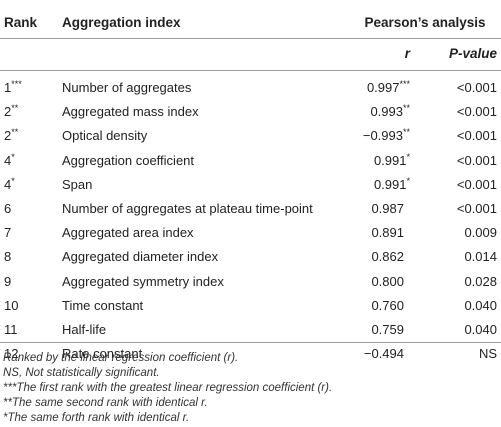  What do you see at coordinates (404, 84) in the screenshot?
I see `r-superscript: ***` at bounding box center [404, 84].